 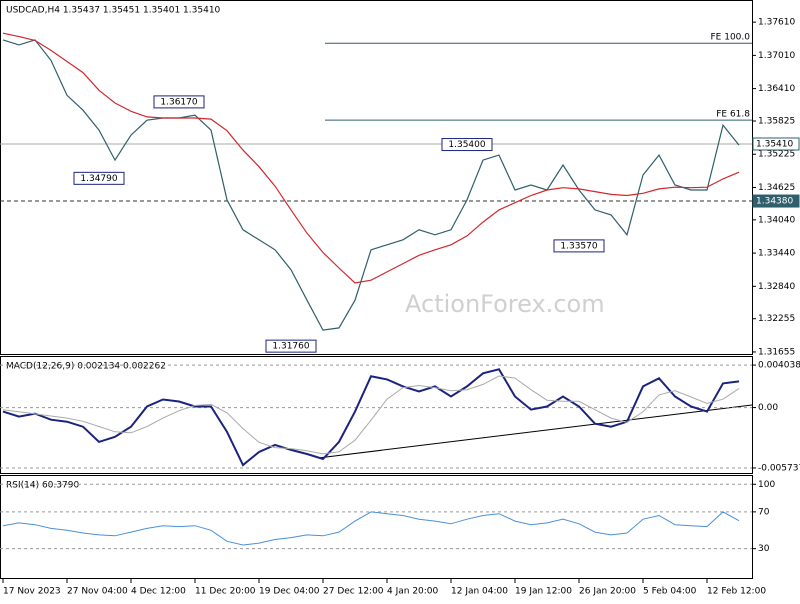 I want to click on y-tick-label: 1.33440, so click(x=776, y=254).